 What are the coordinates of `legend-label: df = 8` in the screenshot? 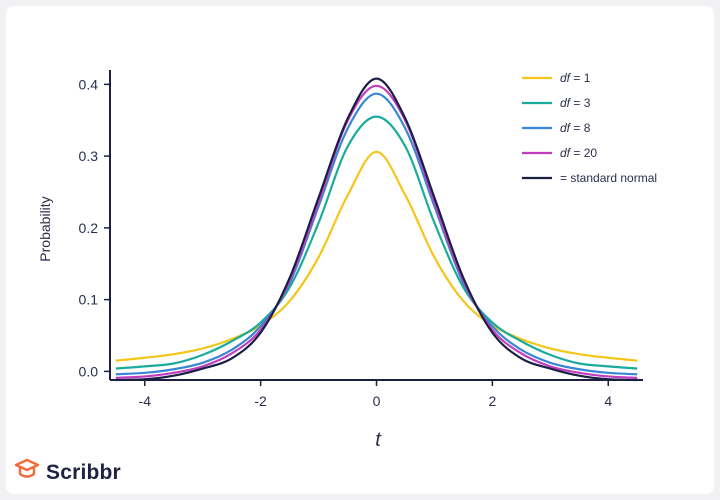 It's located at (575, 128).